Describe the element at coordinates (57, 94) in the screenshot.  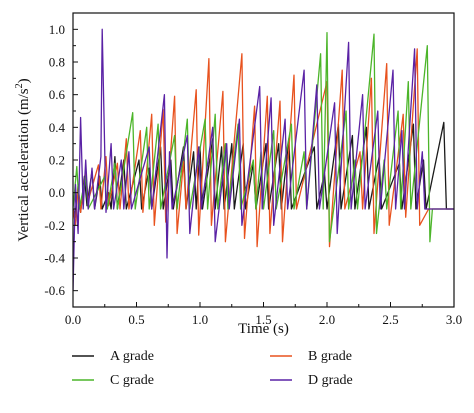
I see `y-tick-label: 0.6` at that location.